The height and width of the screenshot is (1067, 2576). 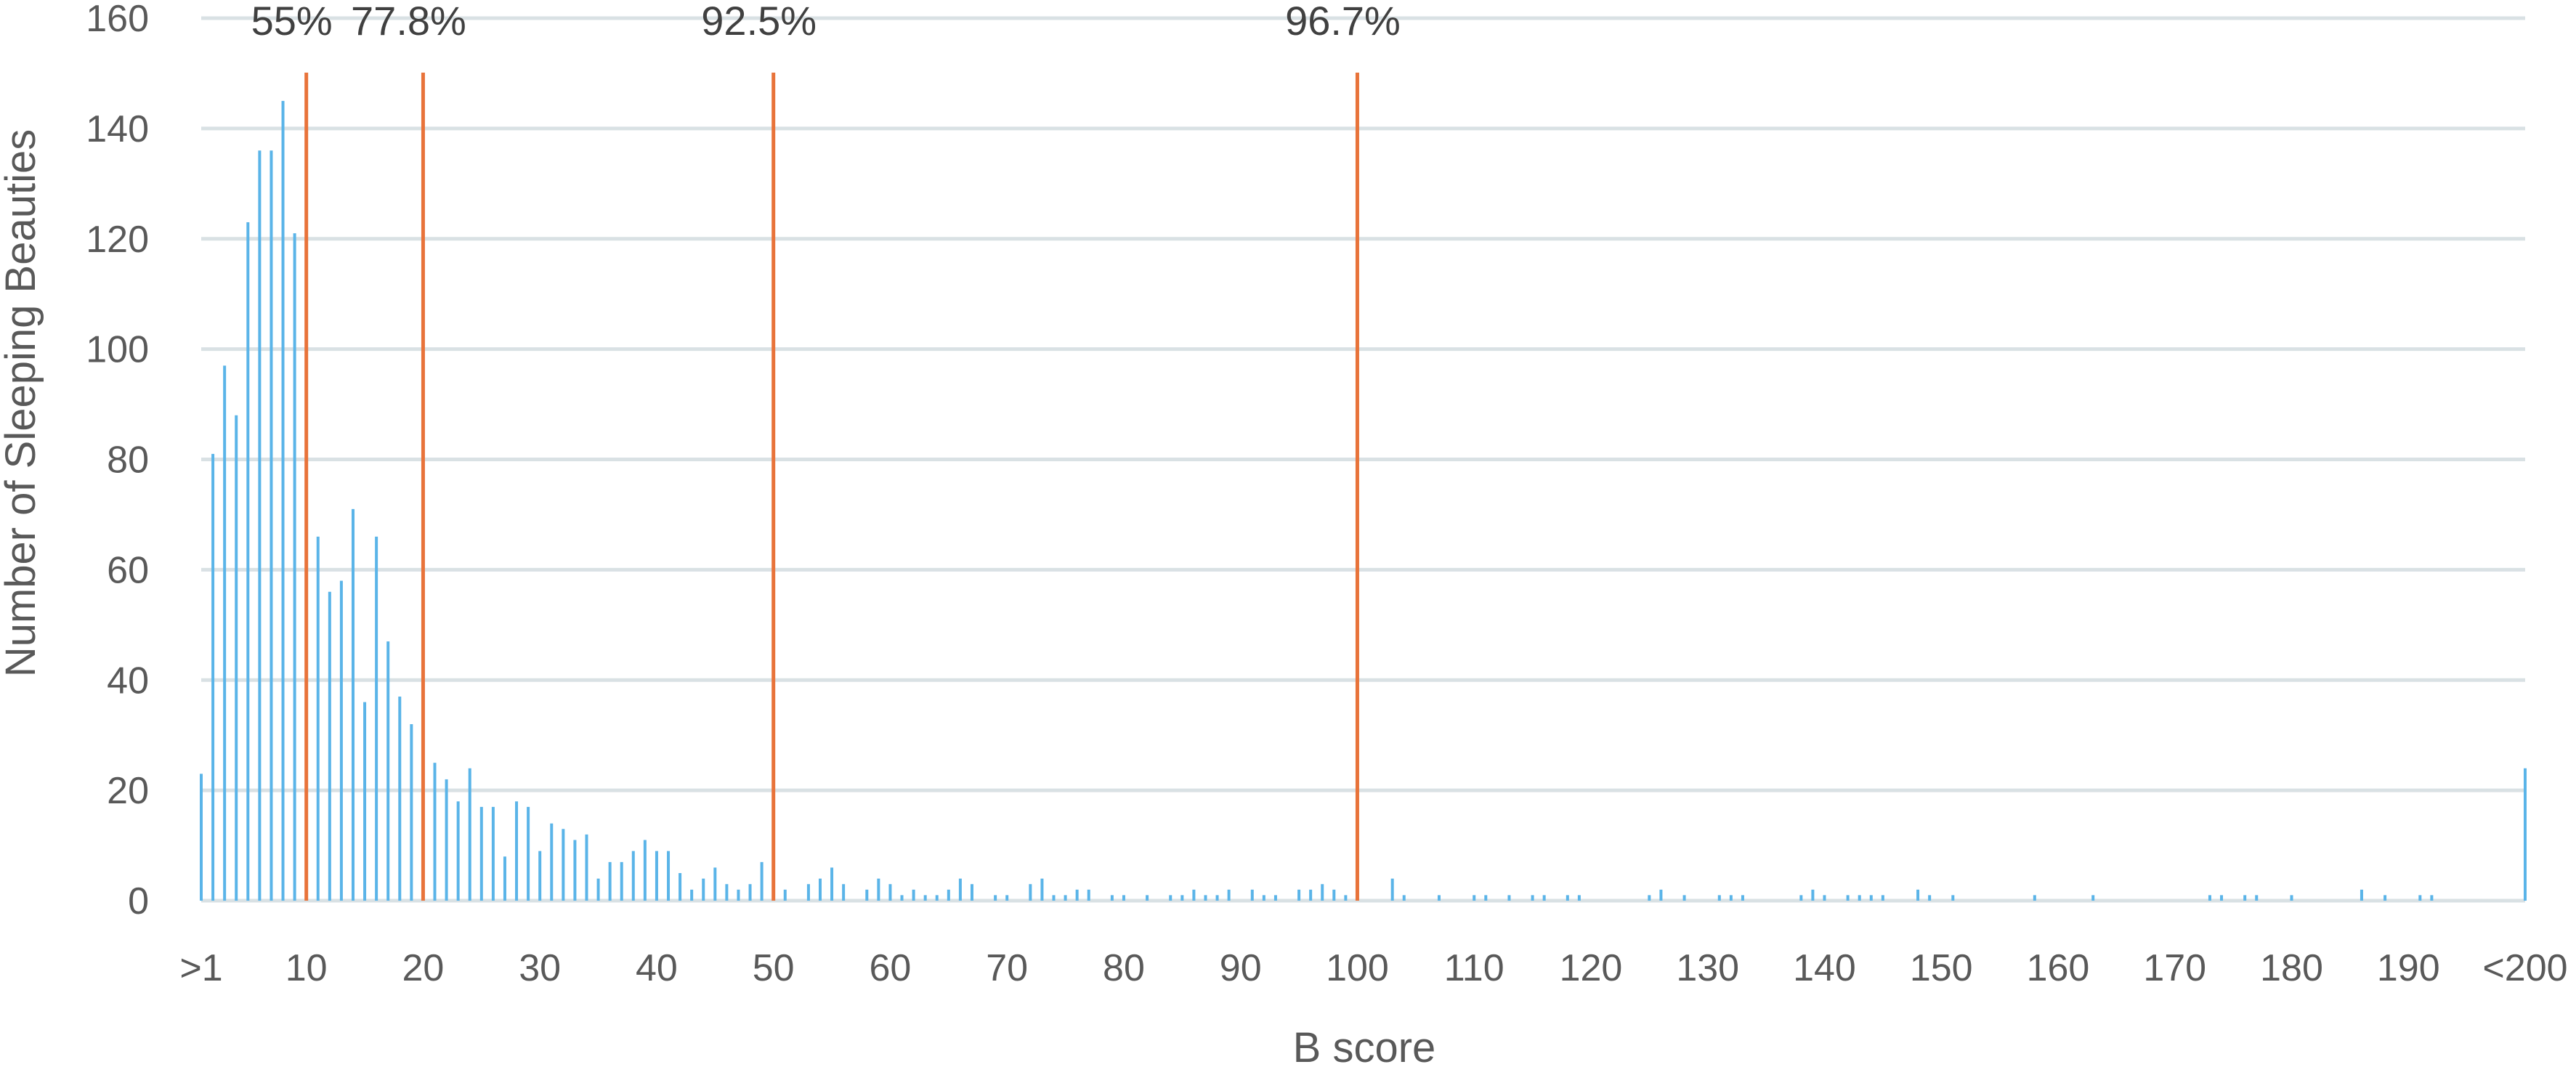 I want to click on x-tick-label: 150, so click(x=1942, y=968).